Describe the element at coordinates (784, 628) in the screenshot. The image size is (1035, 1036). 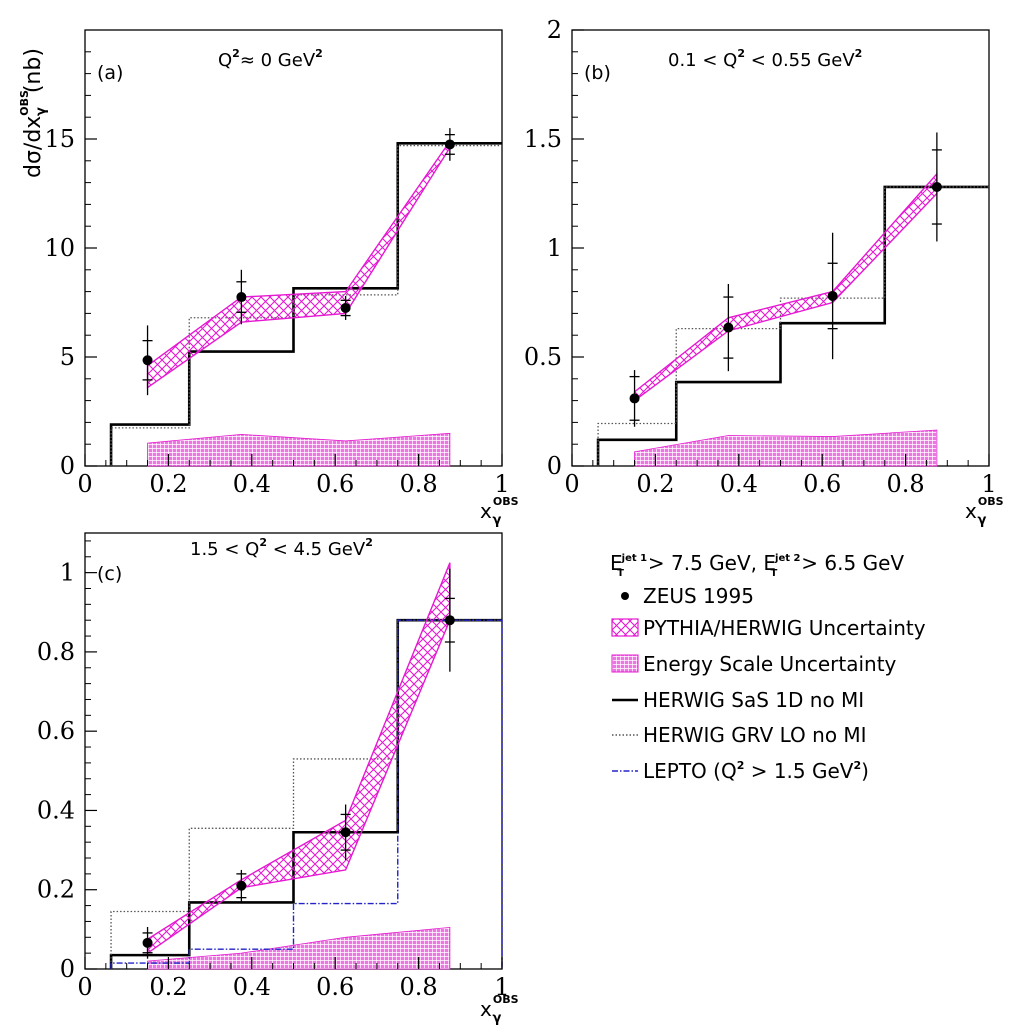
I see `legend-label-band: PYTHIA/HERWIG Uncertainty` at that location.